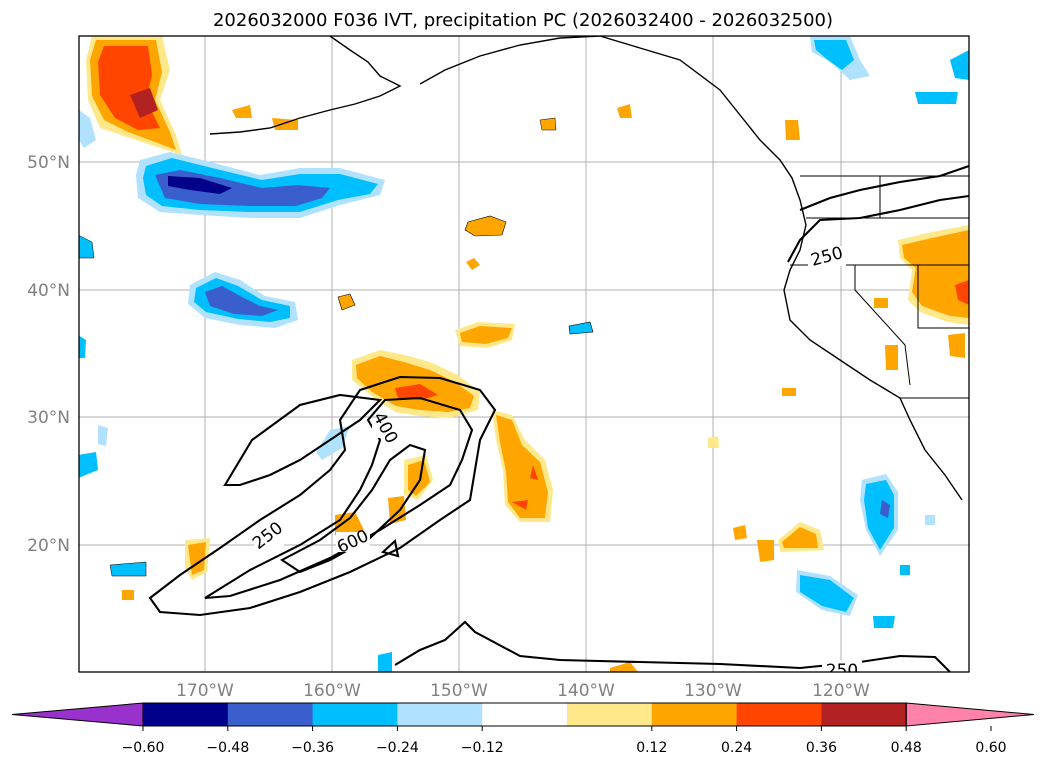  Describe the element at coordinates (397, 748) in the screenshot. I see `colorbar-tick-label: −0.24` at that location.